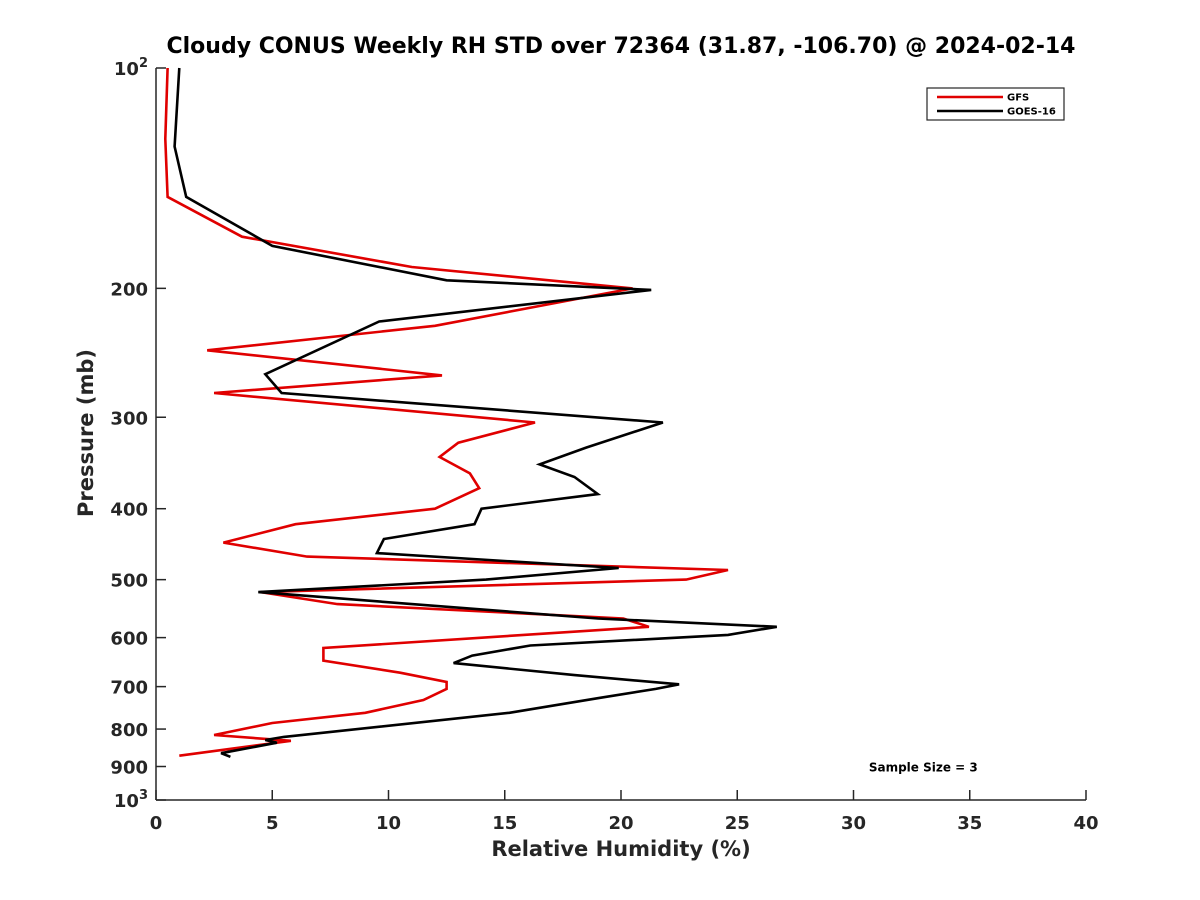  I want to click on y-tick-label: 500, so click(129, 581).